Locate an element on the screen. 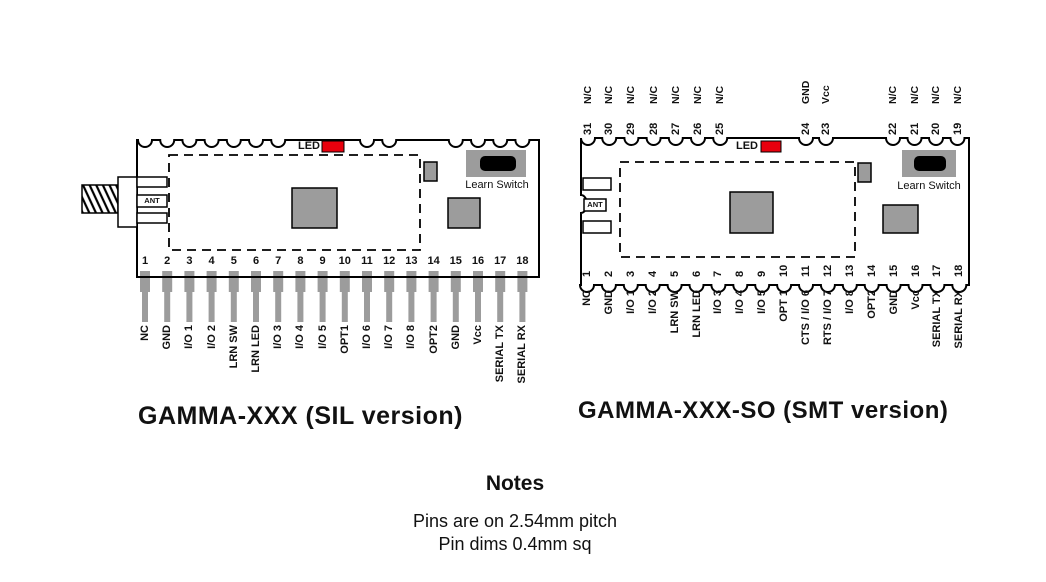 Image resolution: width=1046 pixels, height=582 pixels. notes-line-pitch: Pins are on 2.54mm pitch is located at coordinates (515, 521).